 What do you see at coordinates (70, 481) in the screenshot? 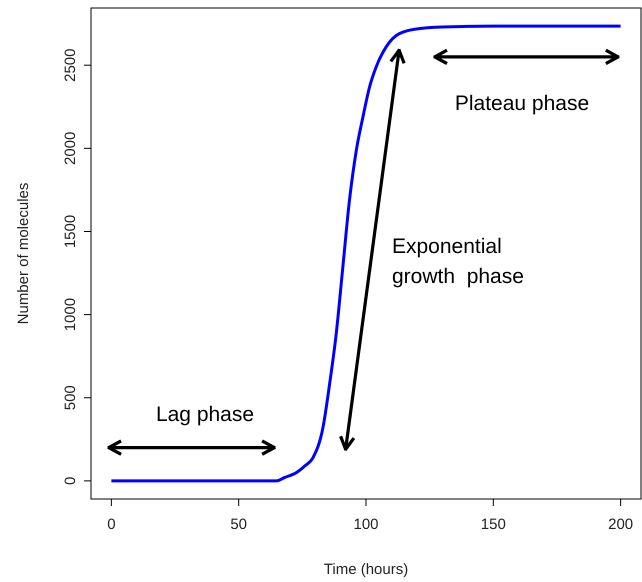
I see `y-tick-label: 0` at bounding box center [70, 481].